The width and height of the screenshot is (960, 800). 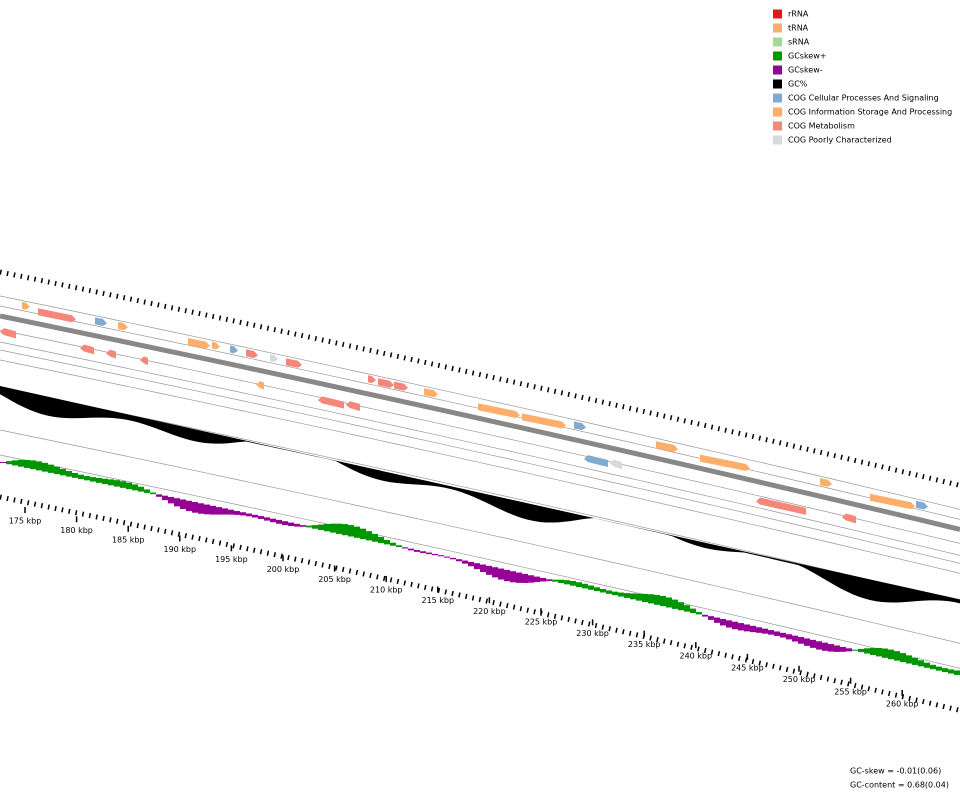 I want to click on axis-label: 180 kbp, so click(x=76, y=530).